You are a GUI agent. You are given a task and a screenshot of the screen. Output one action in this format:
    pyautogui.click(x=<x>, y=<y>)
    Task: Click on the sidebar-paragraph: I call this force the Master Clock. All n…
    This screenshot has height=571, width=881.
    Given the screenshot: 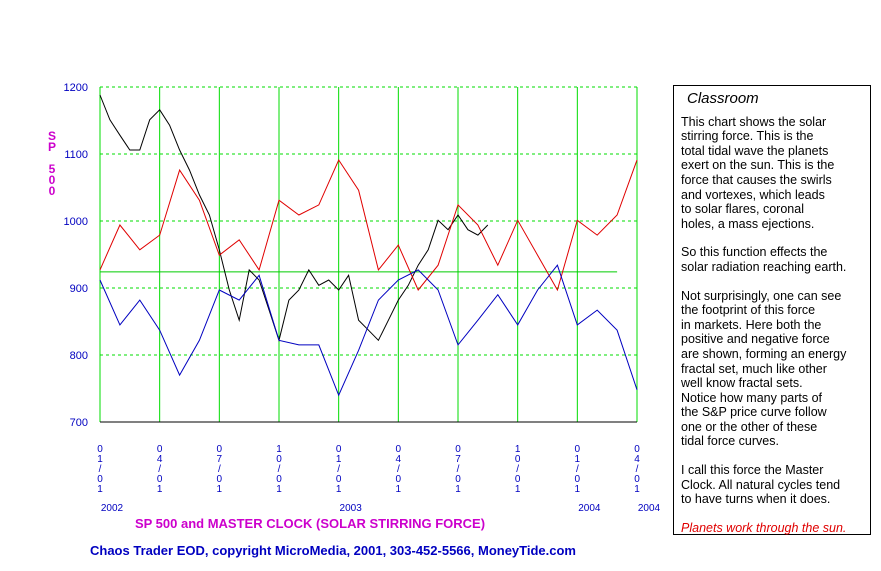 What is the action you would take?
    pyautogui.click(x=775, y=485)
    